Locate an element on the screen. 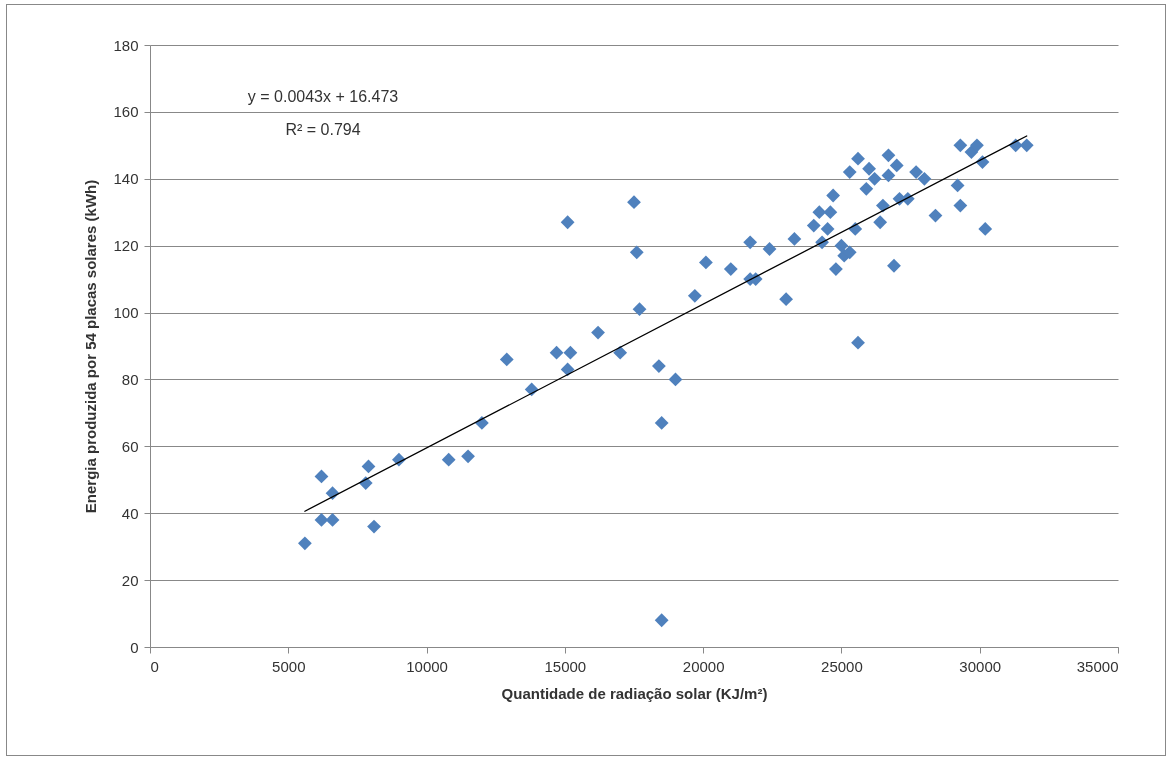  y-tick-label: 180 is located at coordinates (126, 45).